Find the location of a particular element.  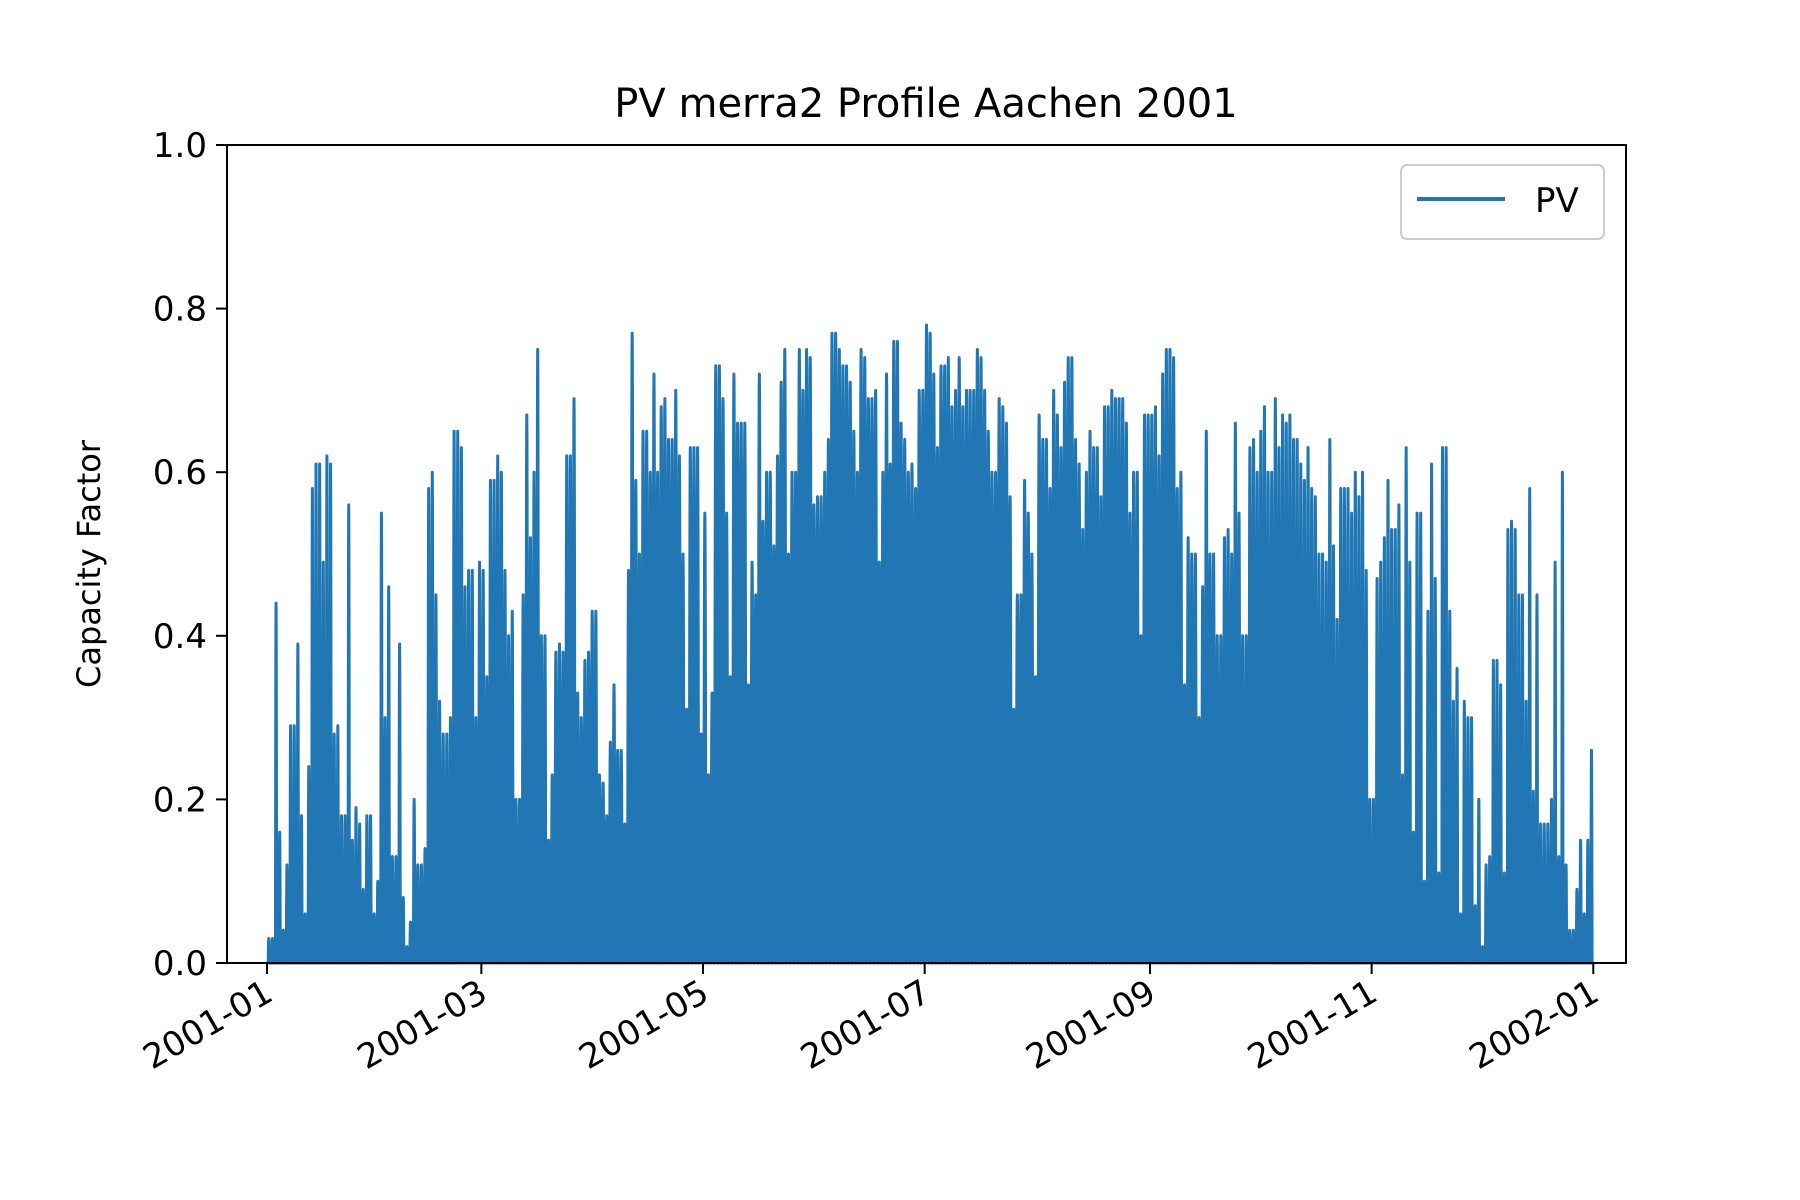

legend: PV is located at coordinates (1502, 202).